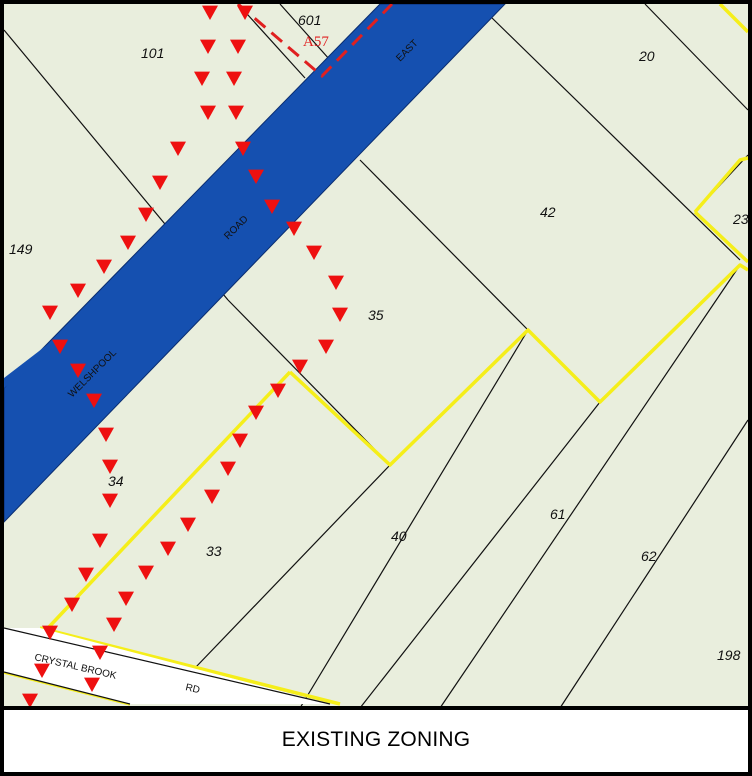  Describe the element at coordinates (214, 551) in the screenshot. I see `lot-label-33: 33` at that location.